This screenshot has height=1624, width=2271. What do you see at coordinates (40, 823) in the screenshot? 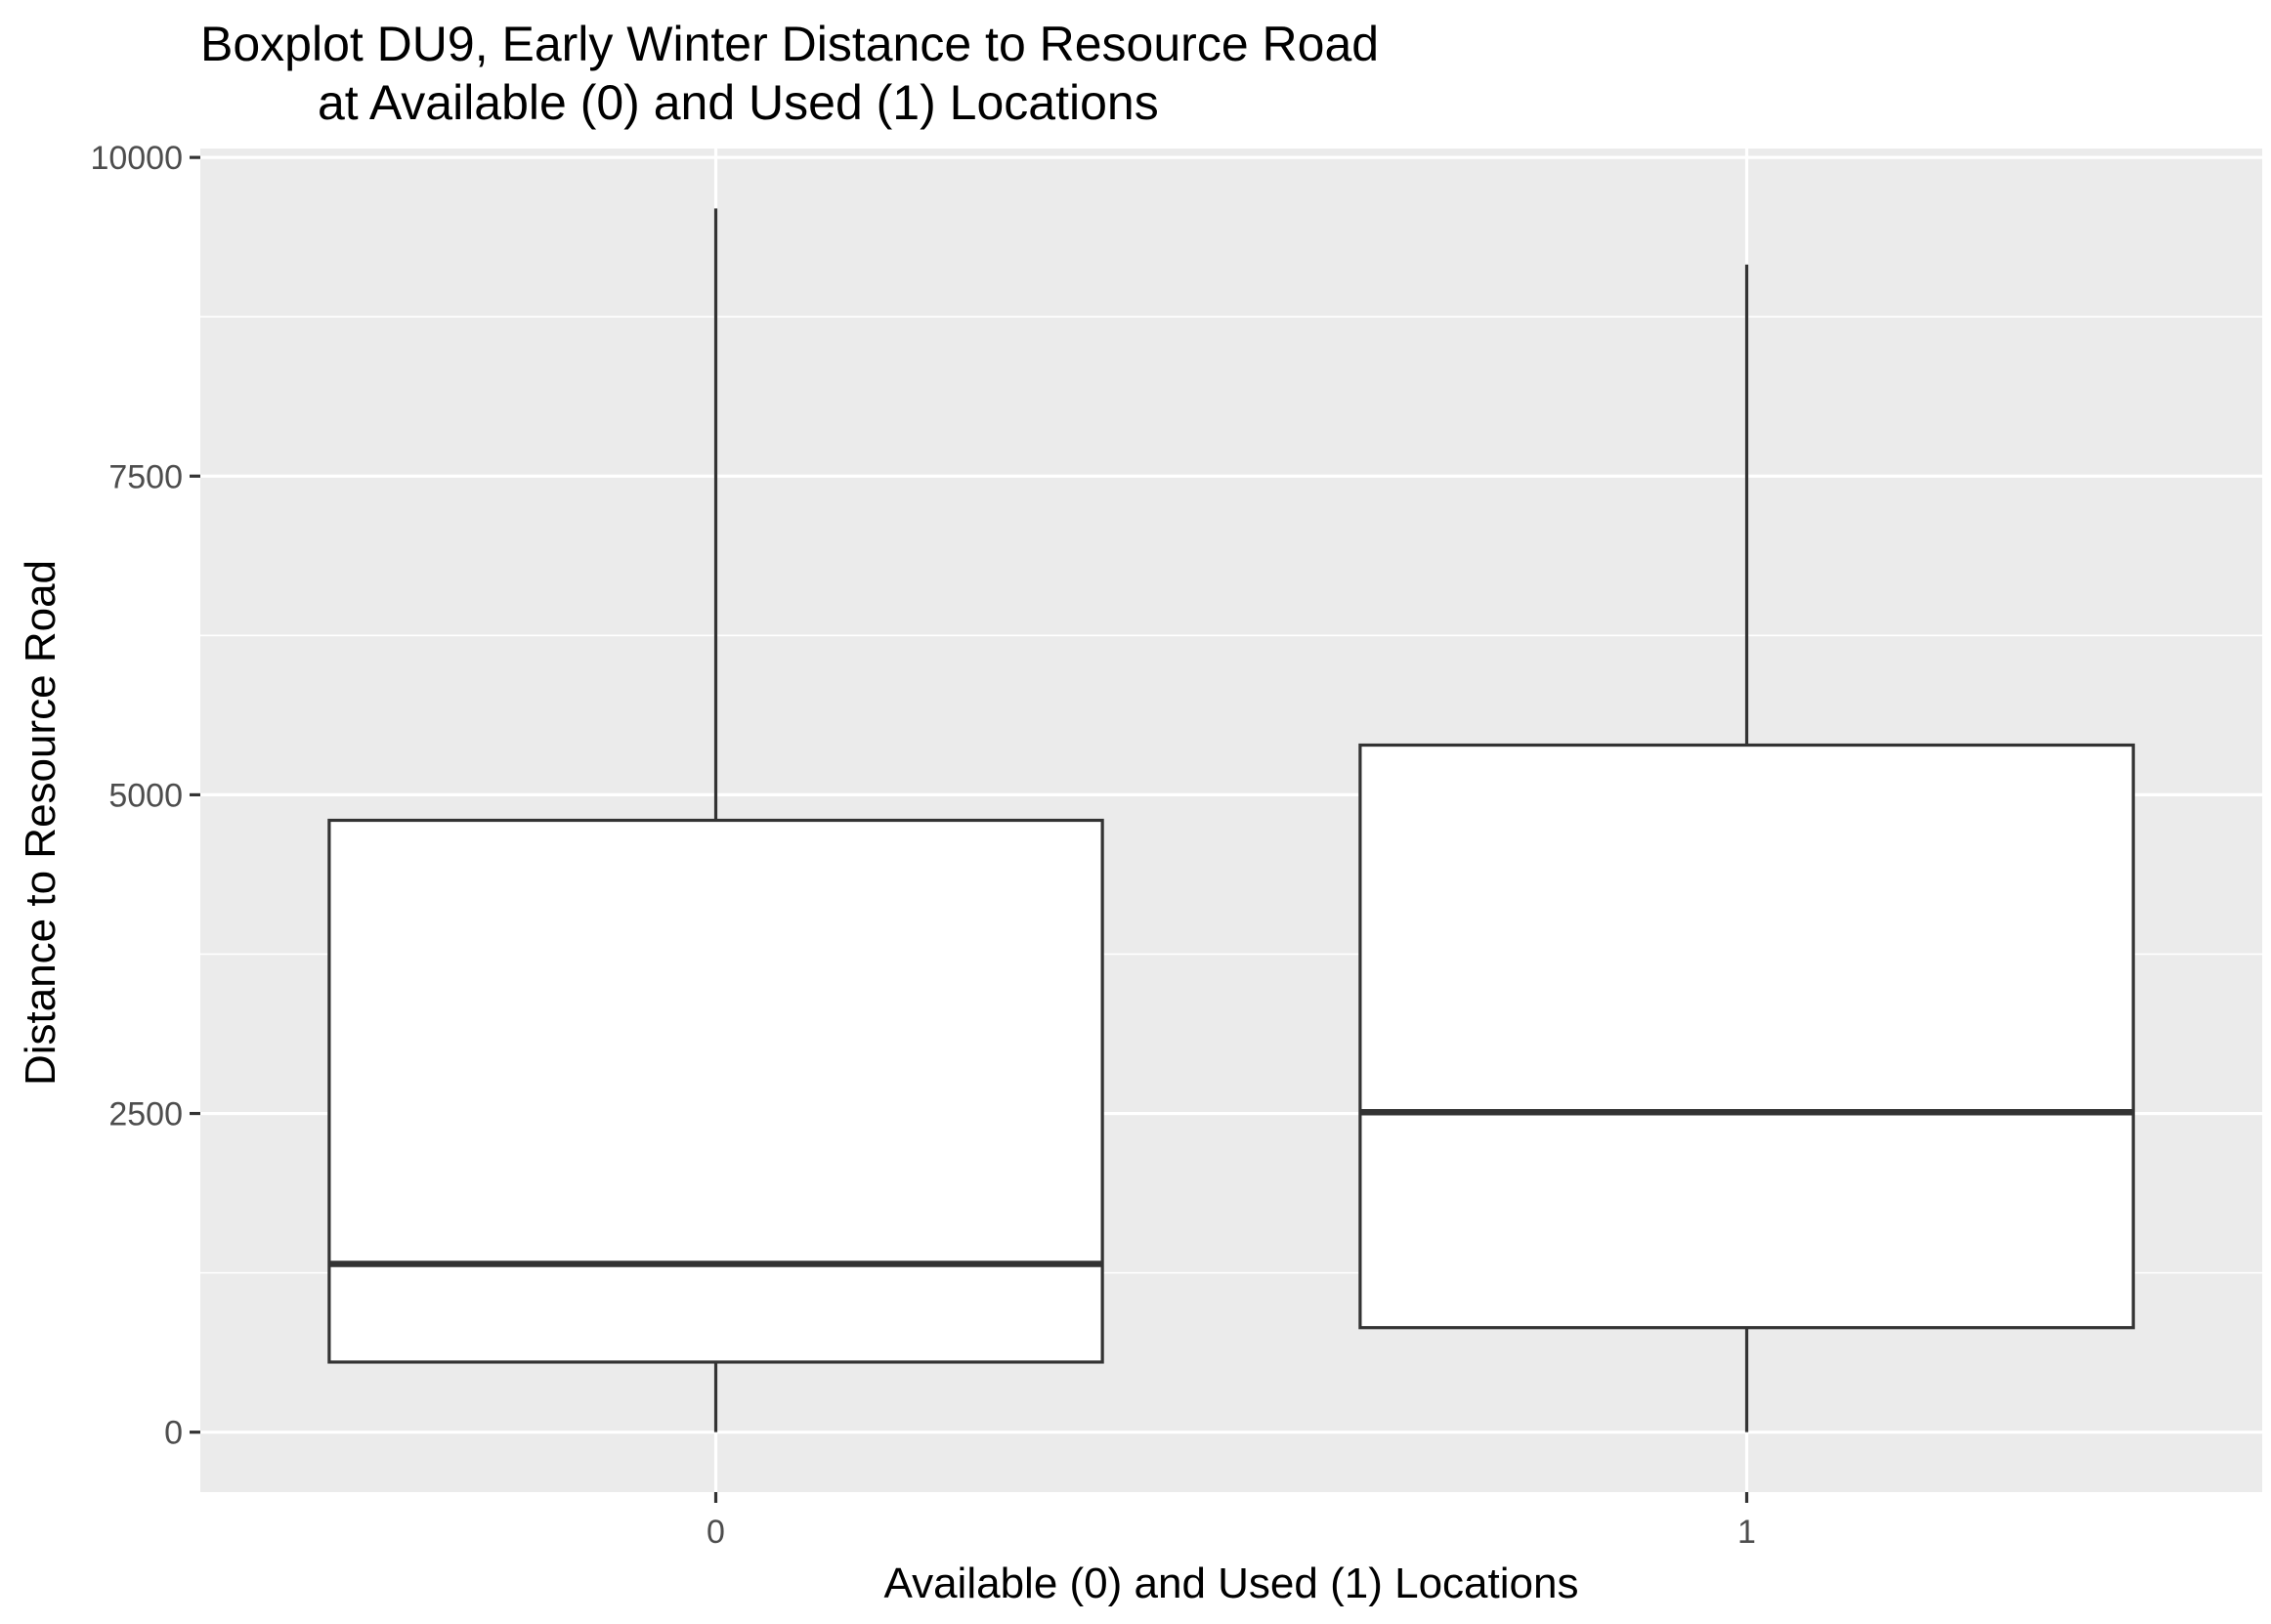
I see `y-axis-title: Distance to Resource Road` at bounding box center [40, 823].